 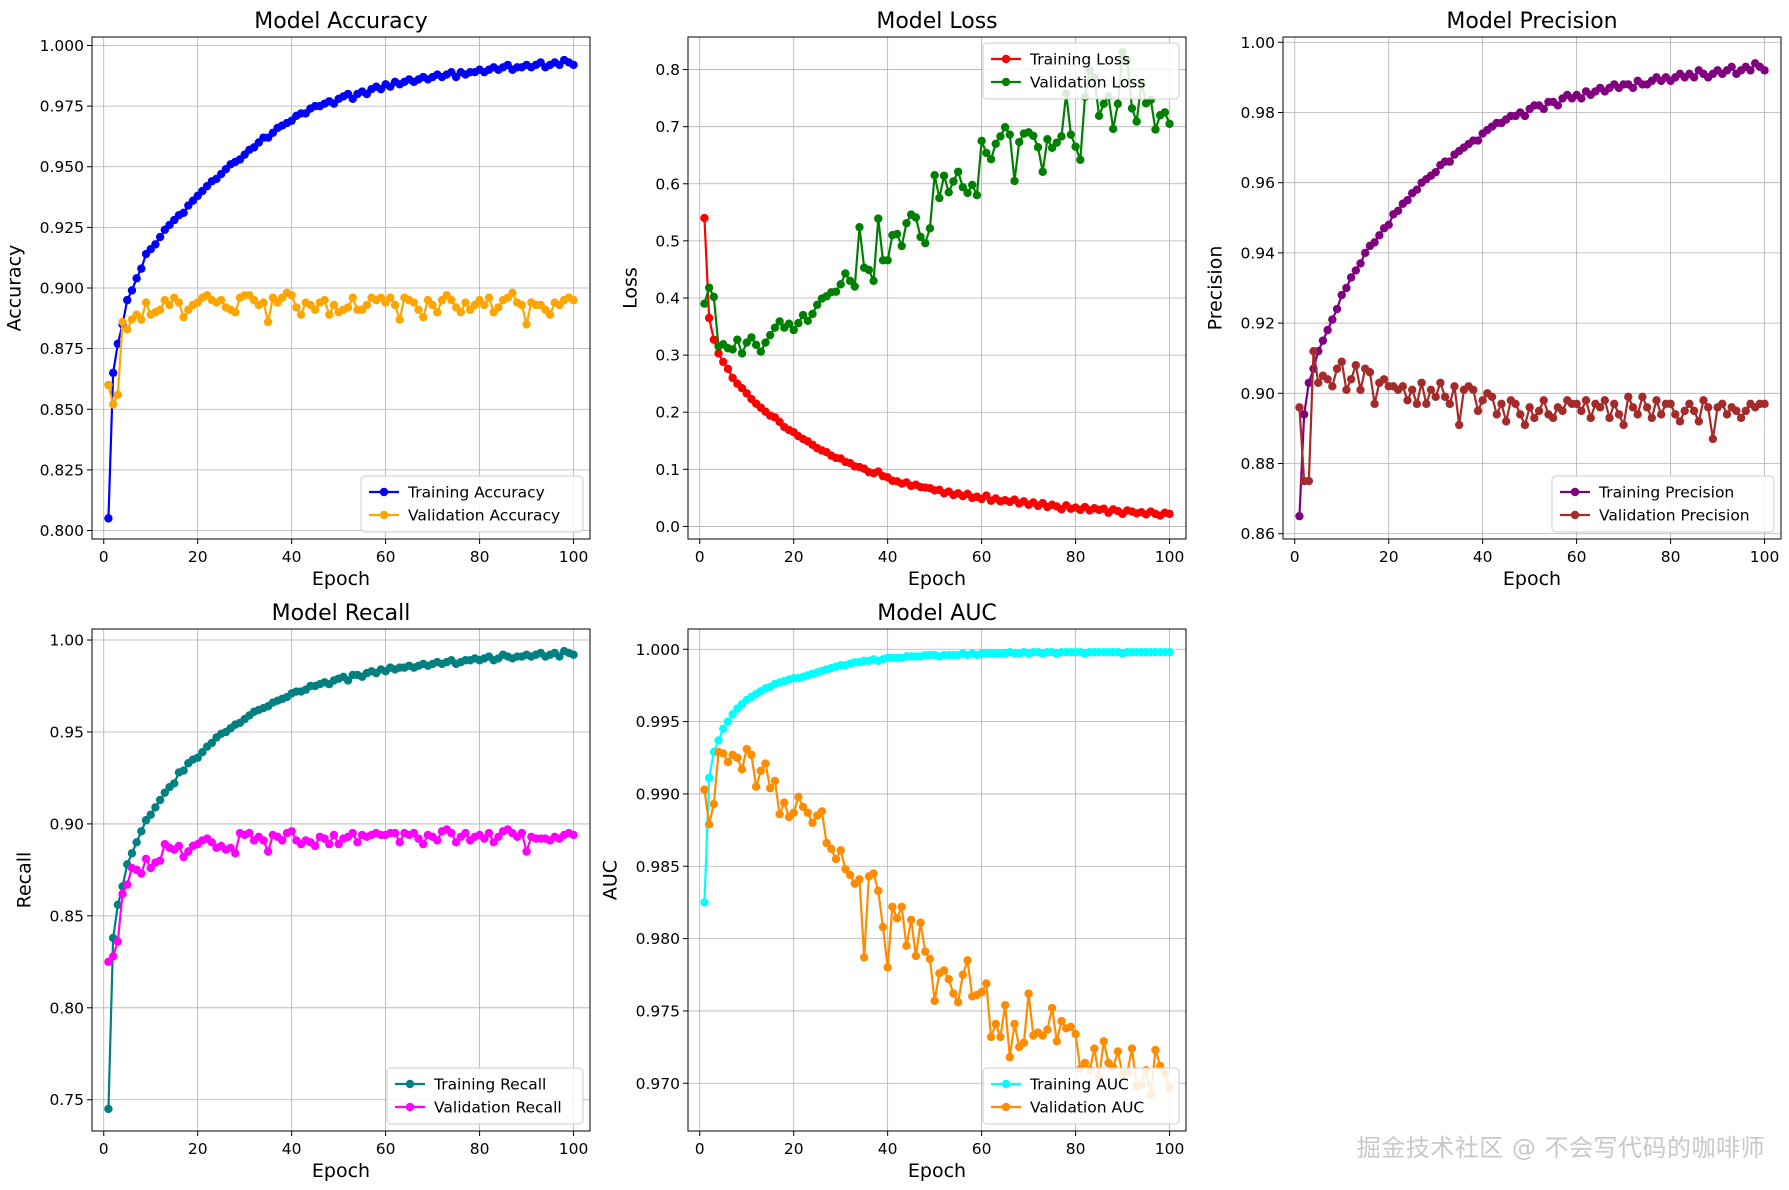 I want to click on auc-legend-training-auc-swatch-marker, so click(x=1006, y=1084).